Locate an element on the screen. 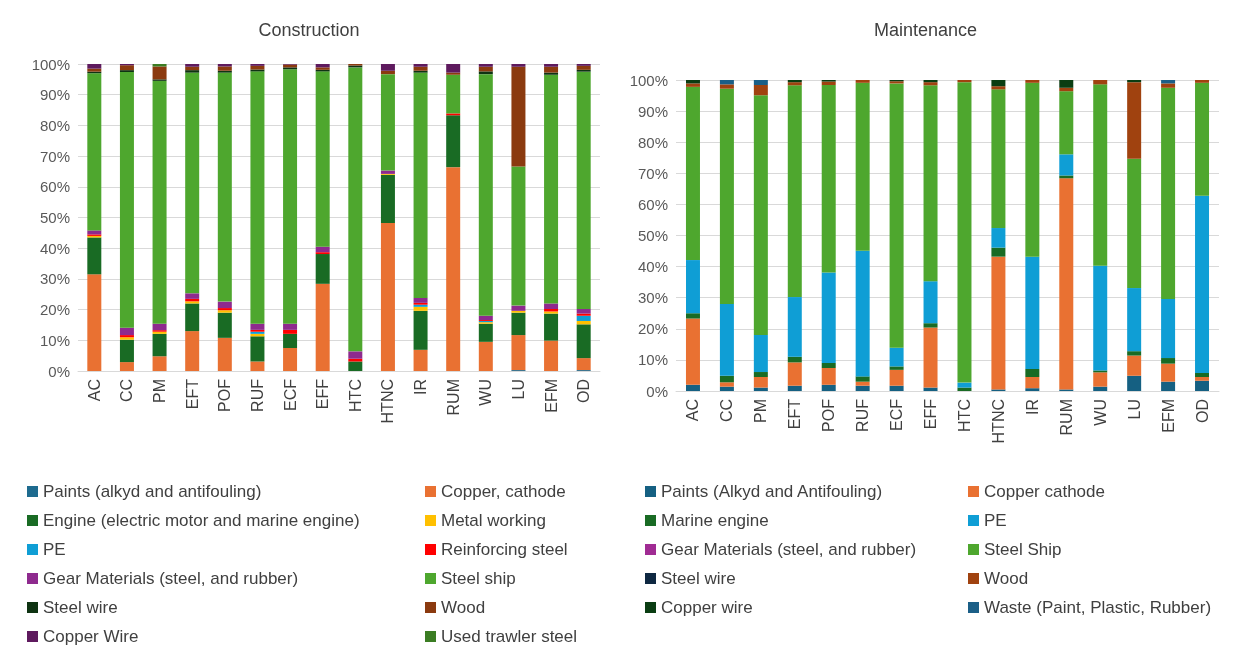 The width and height of the screenshot is (1233, 654). legend-label: Used trawler steel is located at coordinates (509, 636).